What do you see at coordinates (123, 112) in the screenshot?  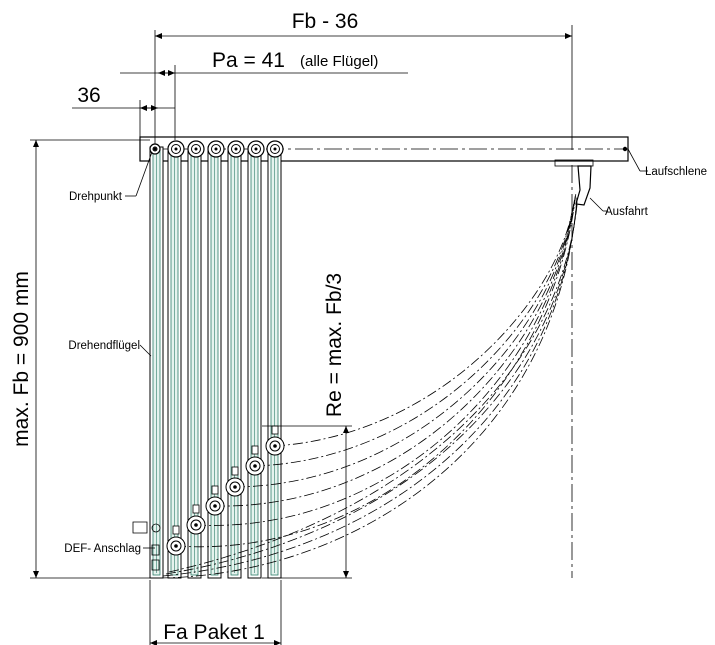 I see `dimension-36: 36` at bounding box center [123, 112].